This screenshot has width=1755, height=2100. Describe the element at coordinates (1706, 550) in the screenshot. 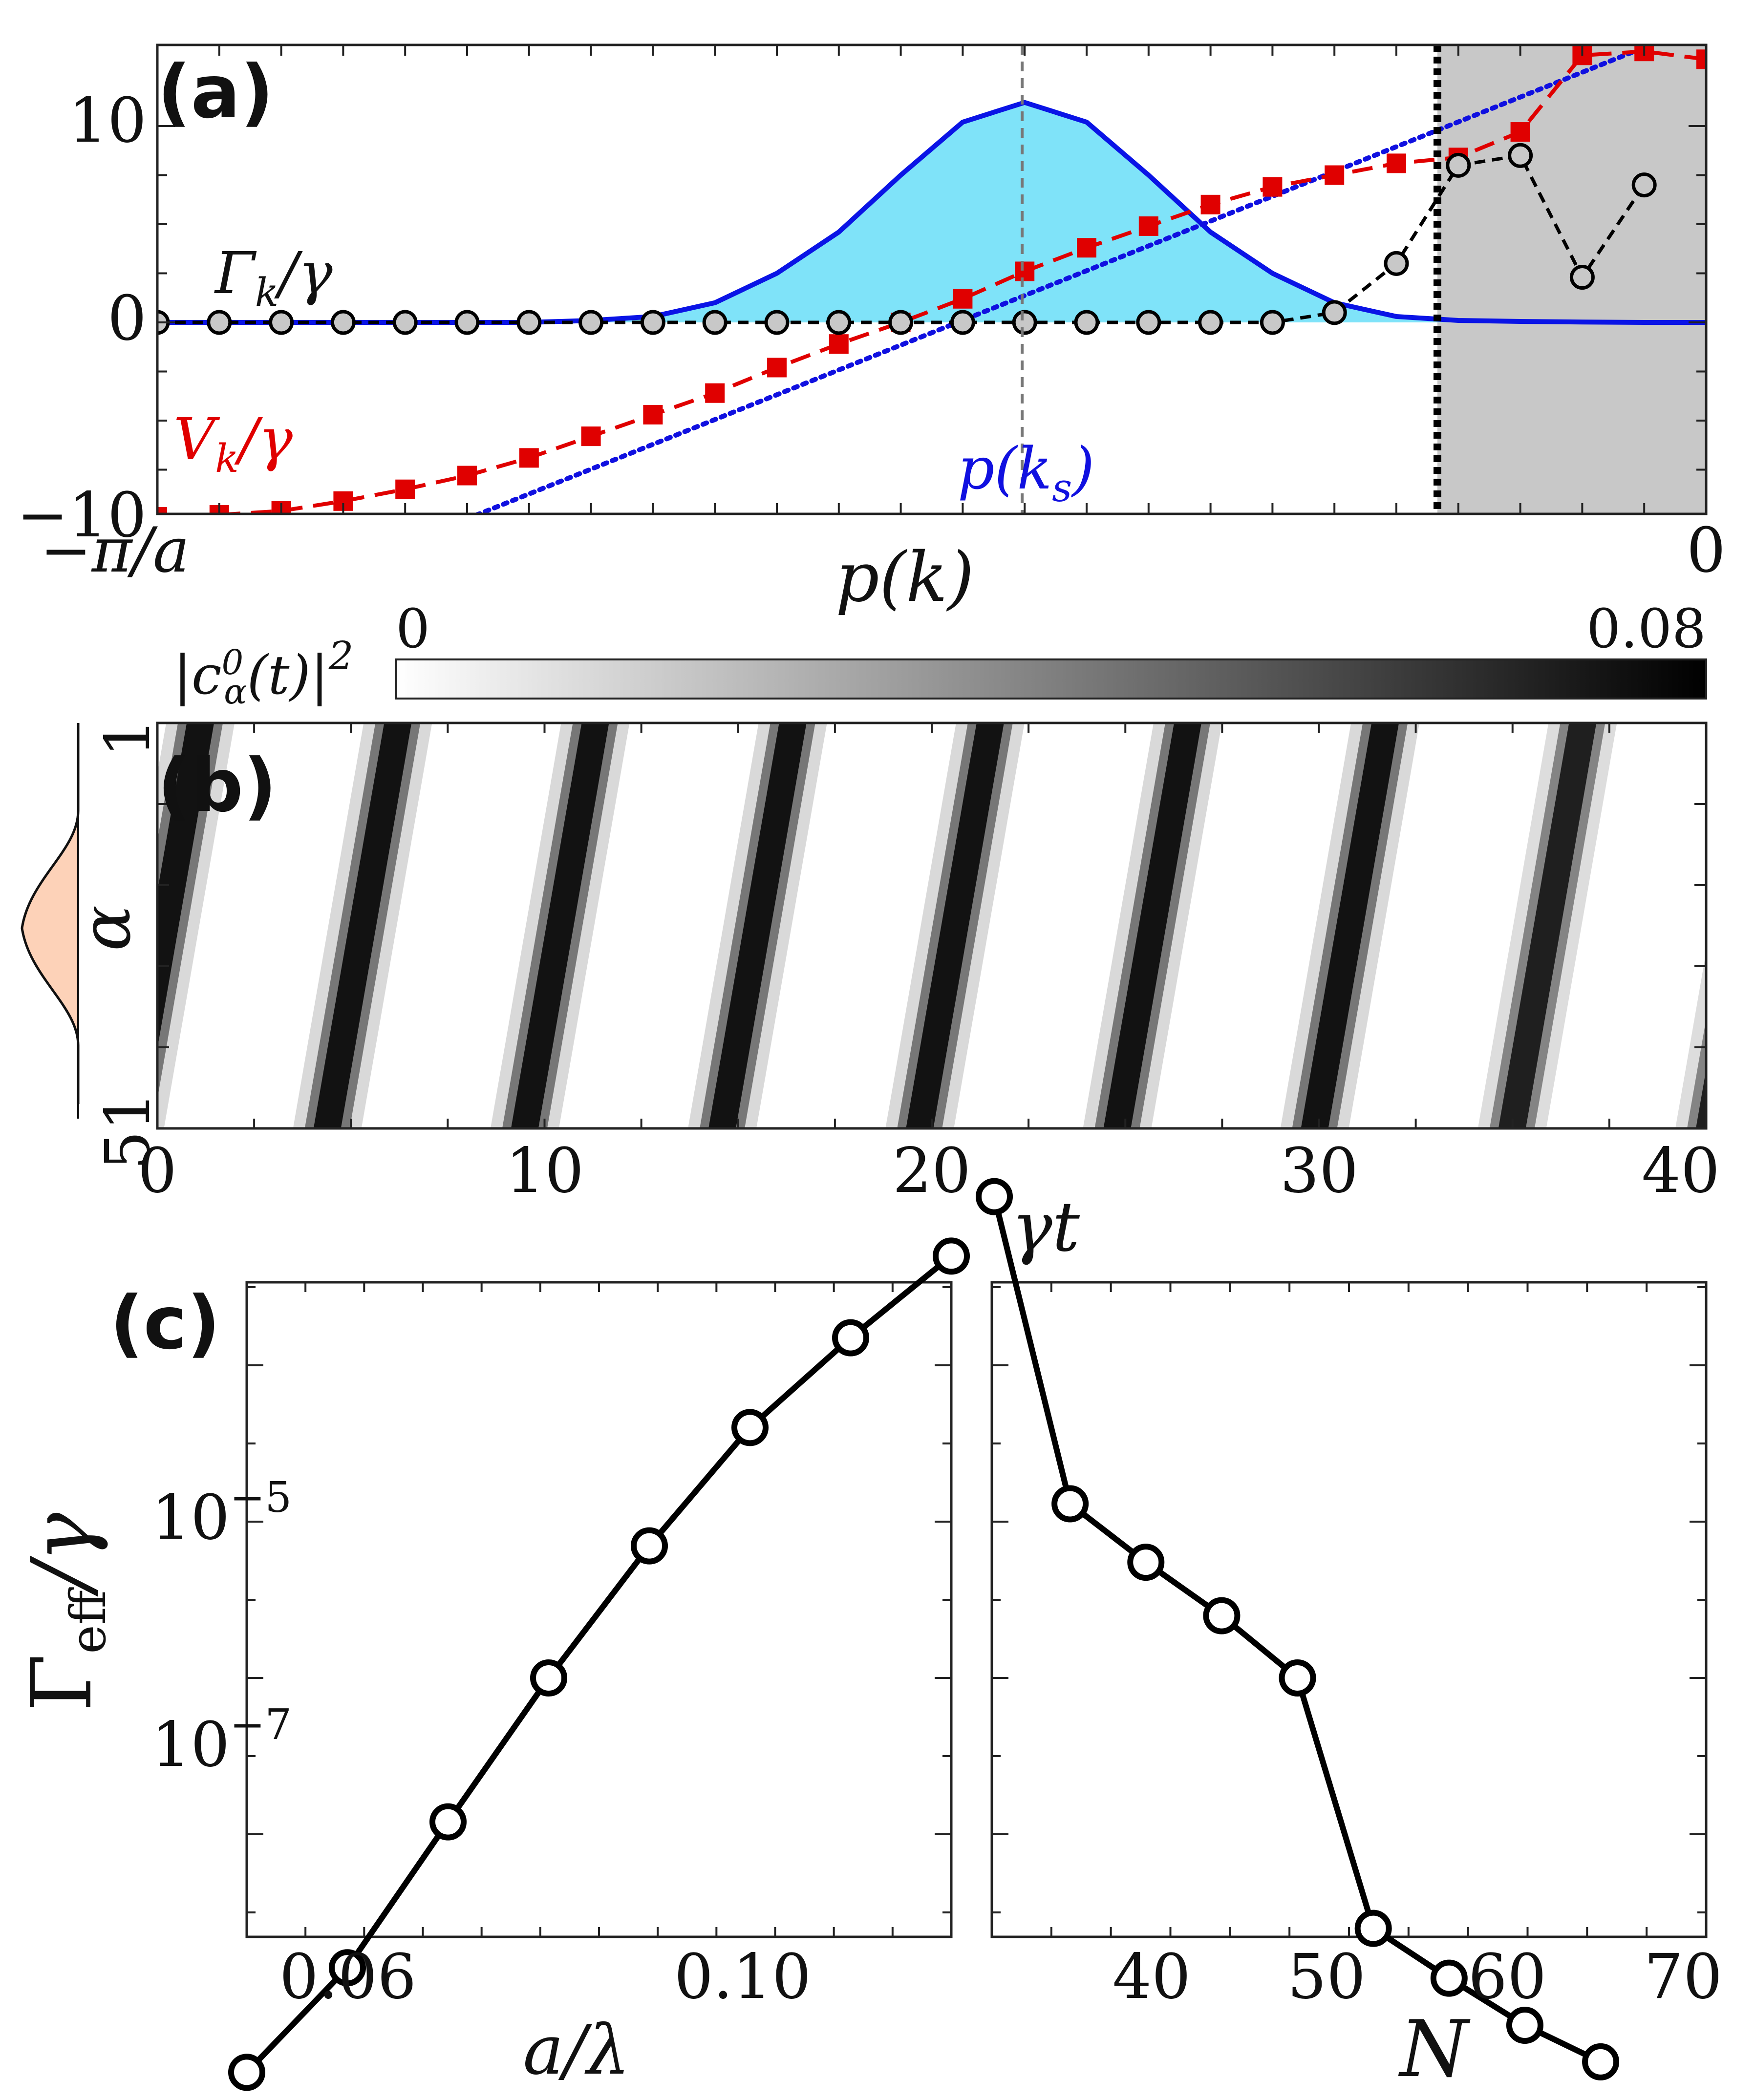

I see `a-xtick-zero: 0` at that location.